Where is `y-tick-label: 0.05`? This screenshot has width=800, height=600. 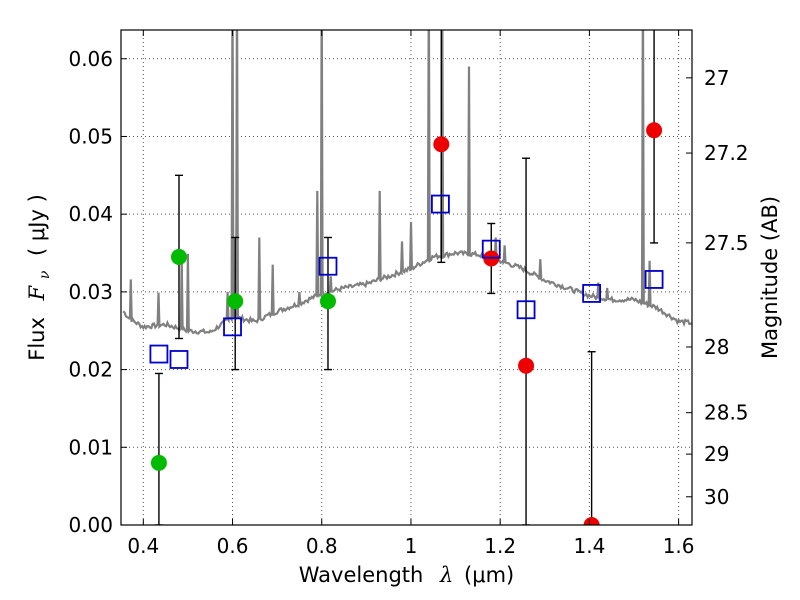
y-tick-label: 0.05 is located at coordinates (90, 136).